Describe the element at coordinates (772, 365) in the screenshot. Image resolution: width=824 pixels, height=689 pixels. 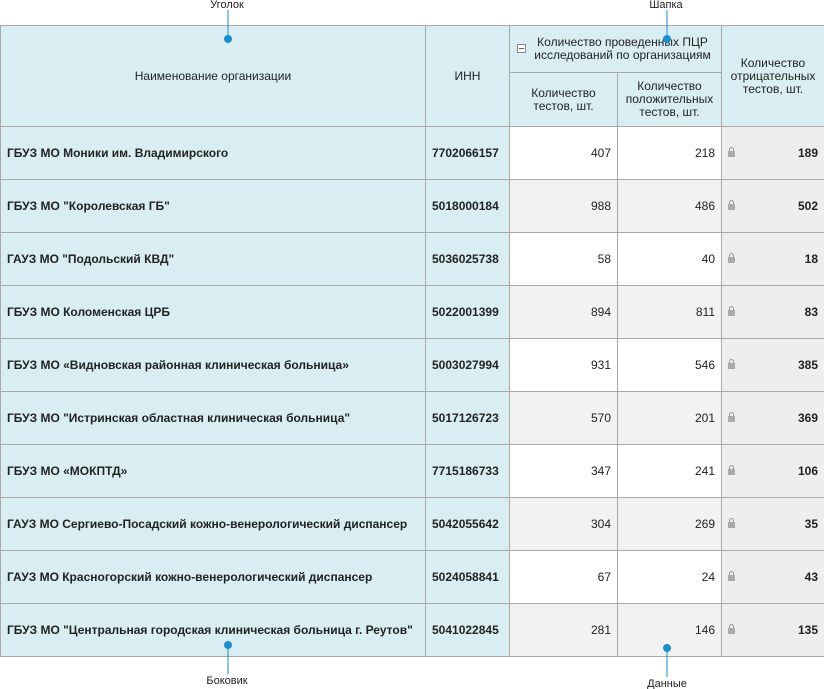
I see `cell-negative: 385` at that location.